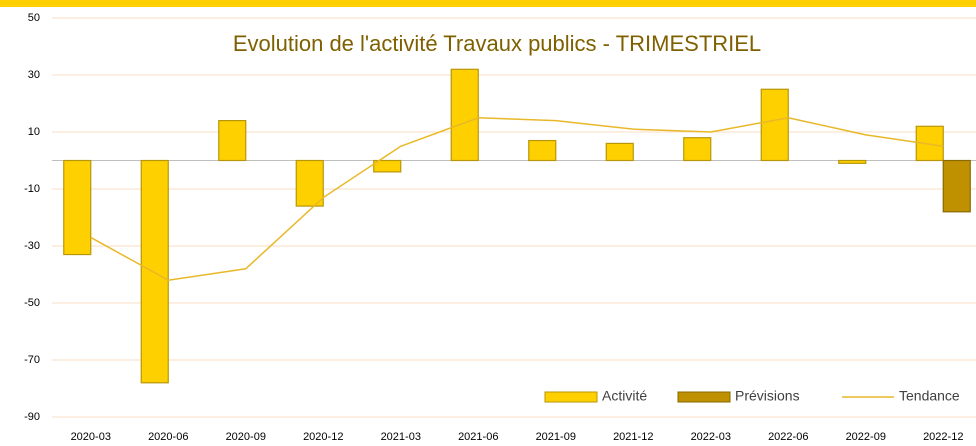 This screenshot has width=976, height=446. What do you see at coordinates (34, 75) in the screenshot?
I see `y-tick-label: 30` at bounding box center [34, 75].